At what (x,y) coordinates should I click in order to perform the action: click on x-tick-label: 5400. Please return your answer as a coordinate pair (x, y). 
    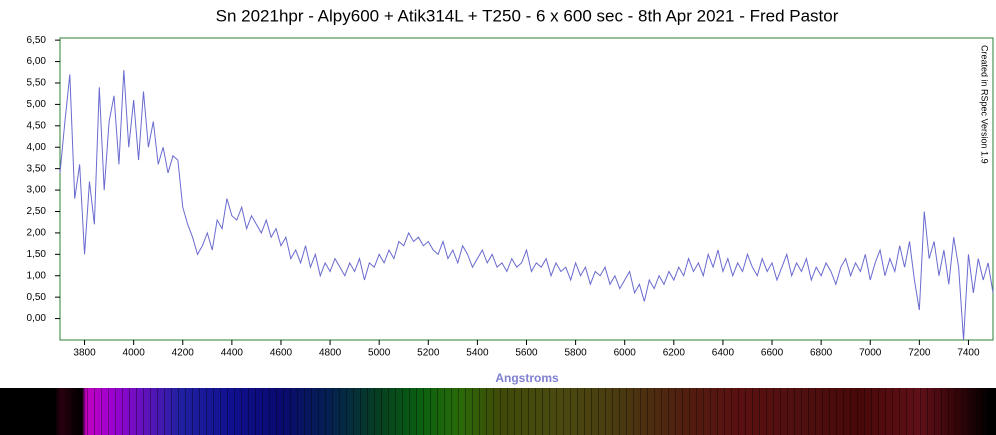
    Looking at the image, I should click on (477, 353).